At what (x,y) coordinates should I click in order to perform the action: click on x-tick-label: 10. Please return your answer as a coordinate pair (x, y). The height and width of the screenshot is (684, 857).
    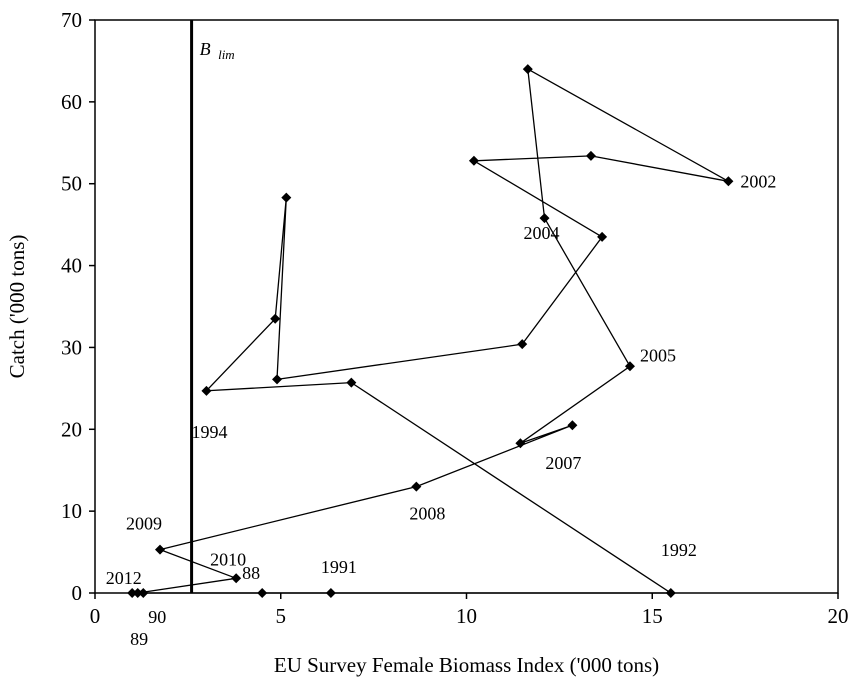
    Looking at the image, I should click on (466, 616).